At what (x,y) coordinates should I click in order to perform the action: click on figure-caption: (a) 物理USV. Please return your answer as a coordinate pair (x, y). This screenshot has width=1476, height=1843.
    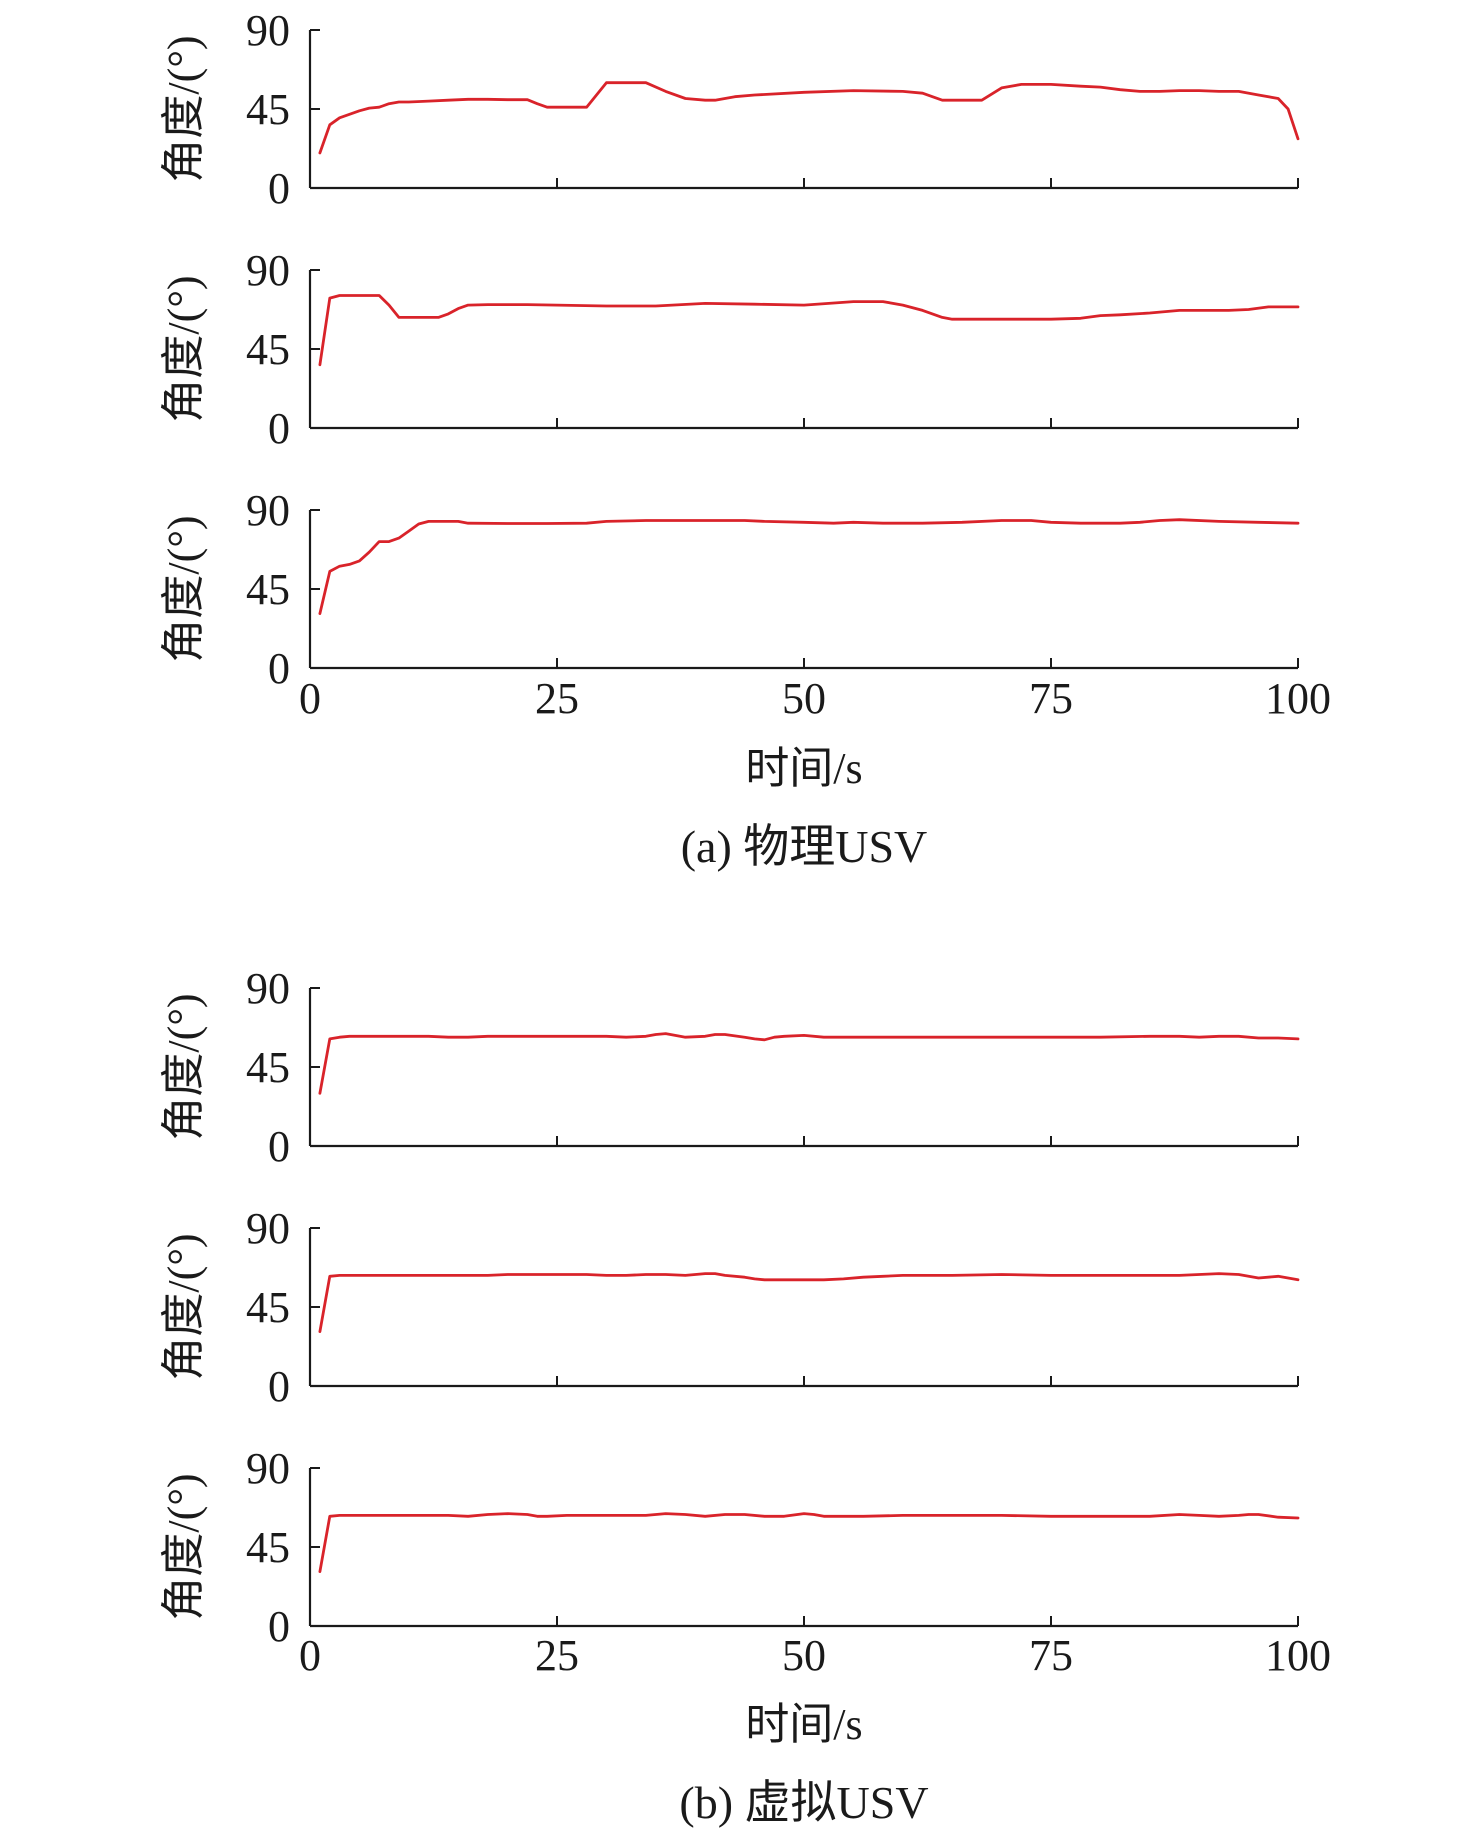
    Looking at the image, I should click on (804, 846).